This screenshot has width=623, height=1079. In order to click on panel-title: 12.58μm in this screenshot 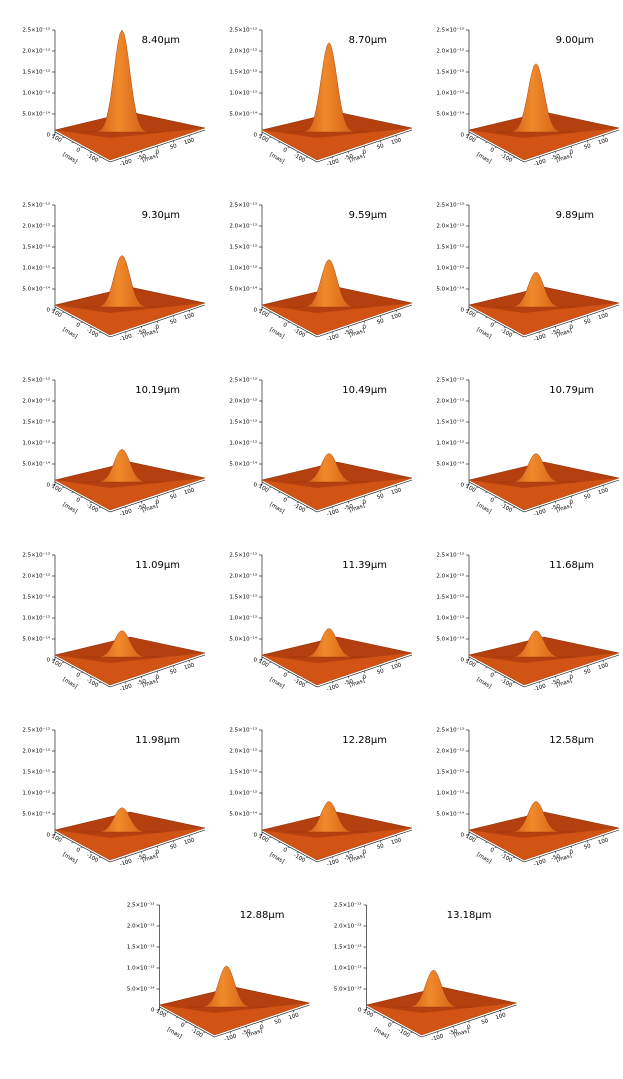, I will do `click(571, 740)`.